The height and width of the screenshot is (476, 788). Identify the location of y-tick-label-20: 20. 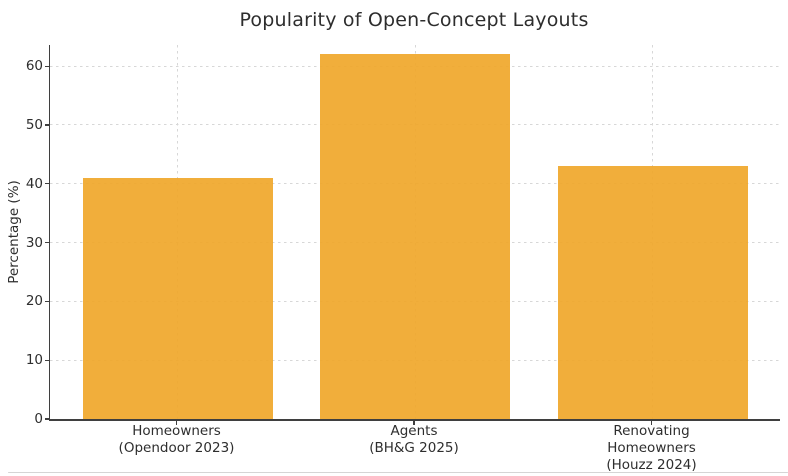
(34, 301).